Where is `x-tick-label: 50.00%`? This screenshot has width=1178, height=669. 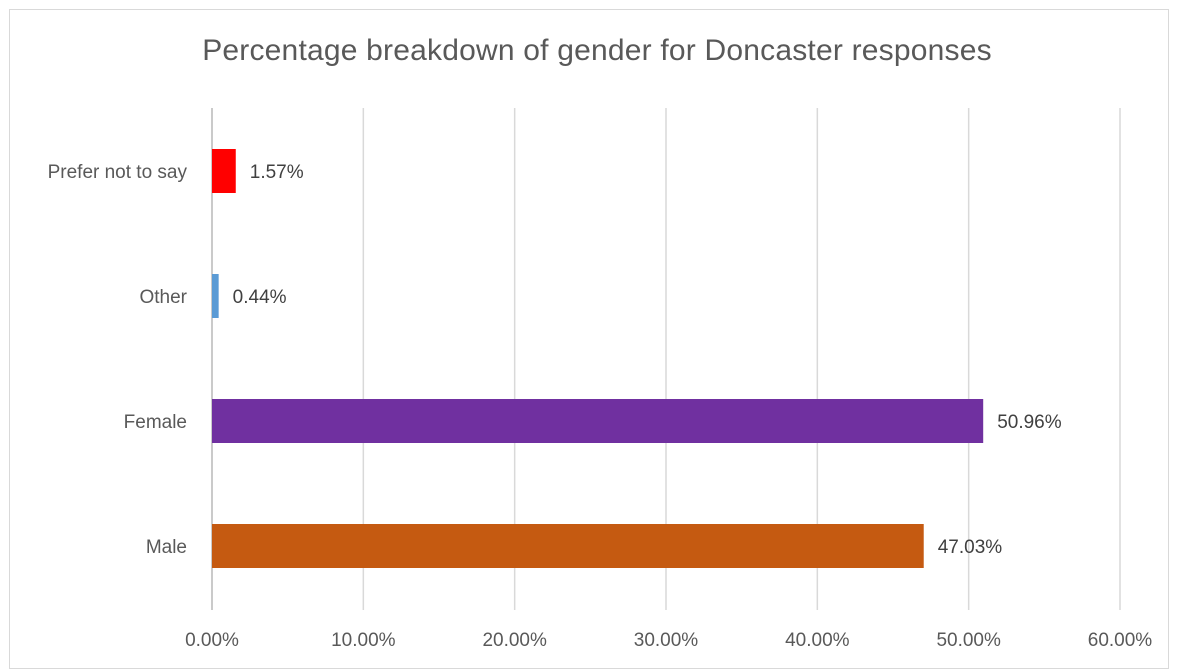
x-tick-label: 50.00% is located at coordinates (968, 640).